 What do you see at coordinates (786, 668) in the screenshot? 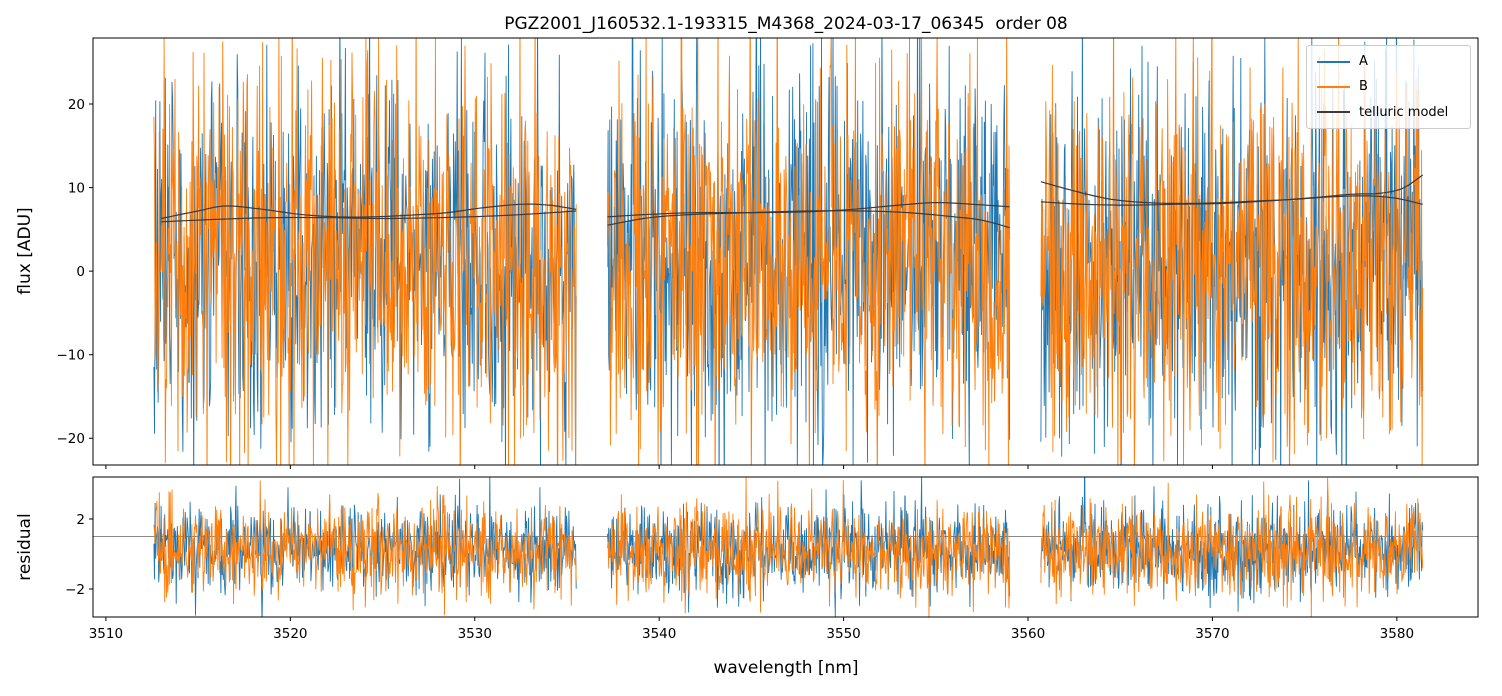
I see `wavelength-axis-label: wavelength [nm]` at bounding box center [786, 668].